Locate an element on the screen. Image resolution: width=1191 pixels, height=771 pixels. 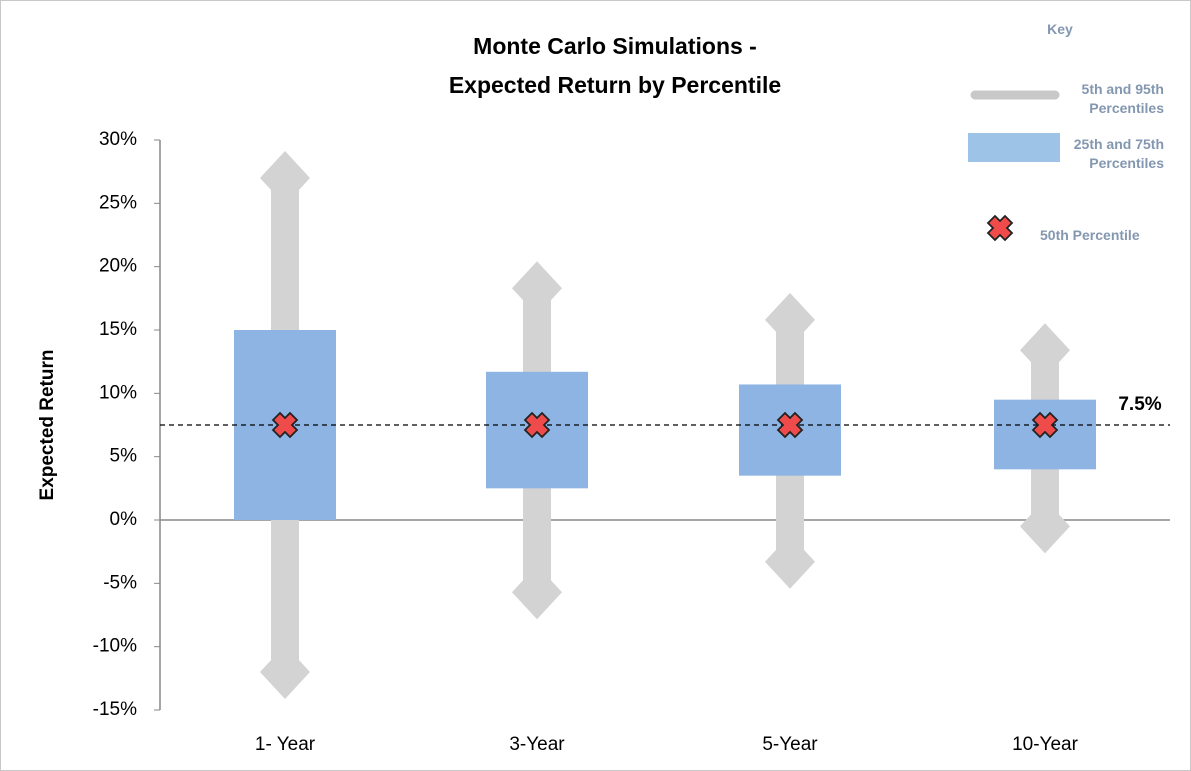
y-tick-label: 25% is located at coordinates (118, 202).